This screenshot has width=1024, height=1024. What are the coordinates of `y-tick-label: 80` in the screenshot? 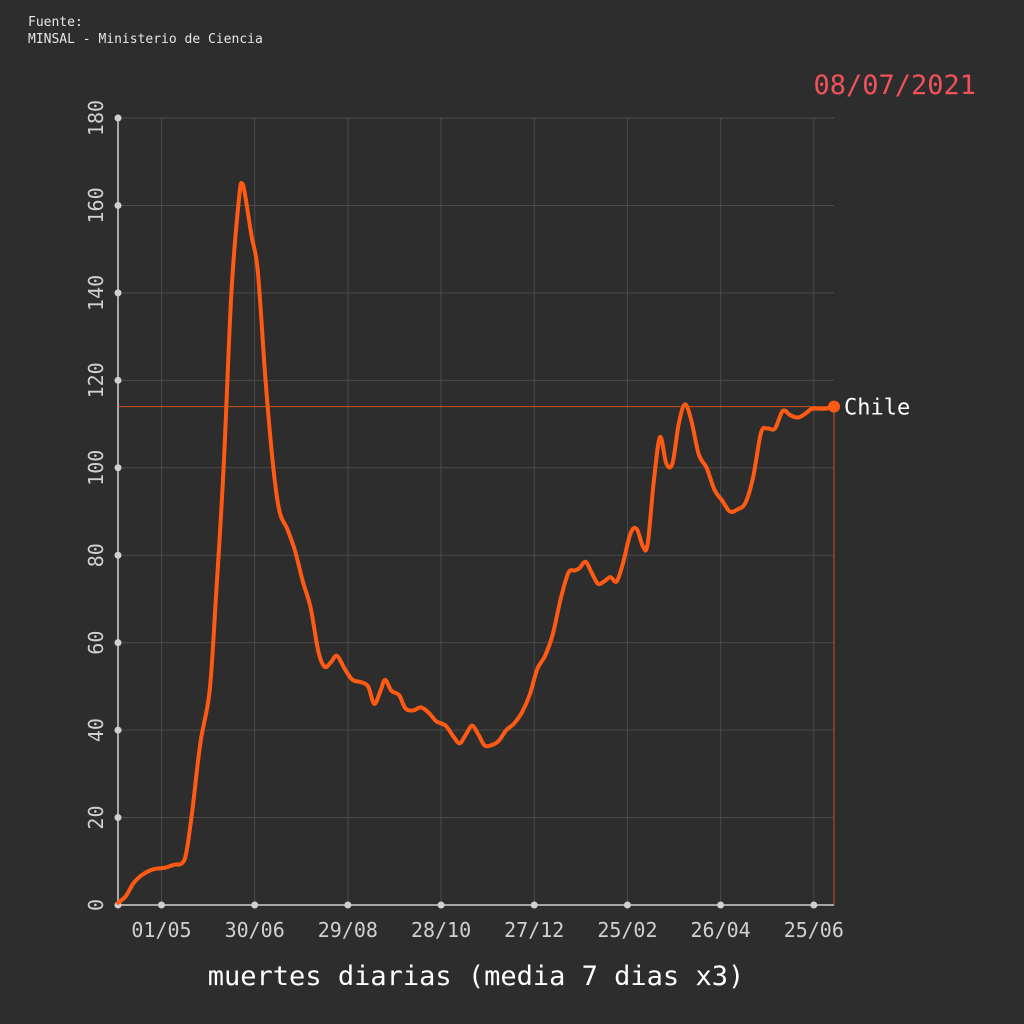 It's located at (96, 555).